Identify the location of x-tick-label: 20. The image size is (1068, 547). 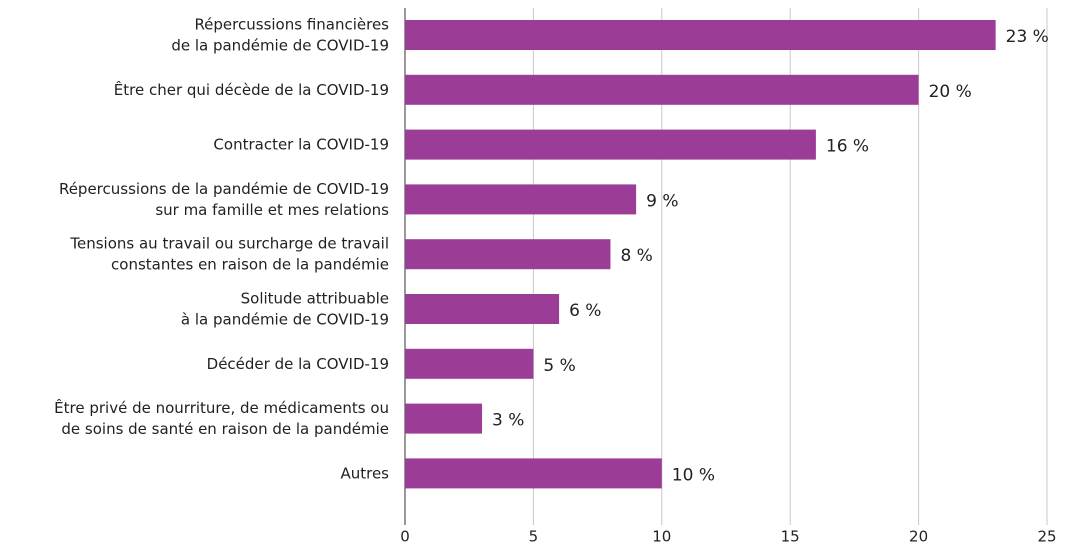
(918, 537).